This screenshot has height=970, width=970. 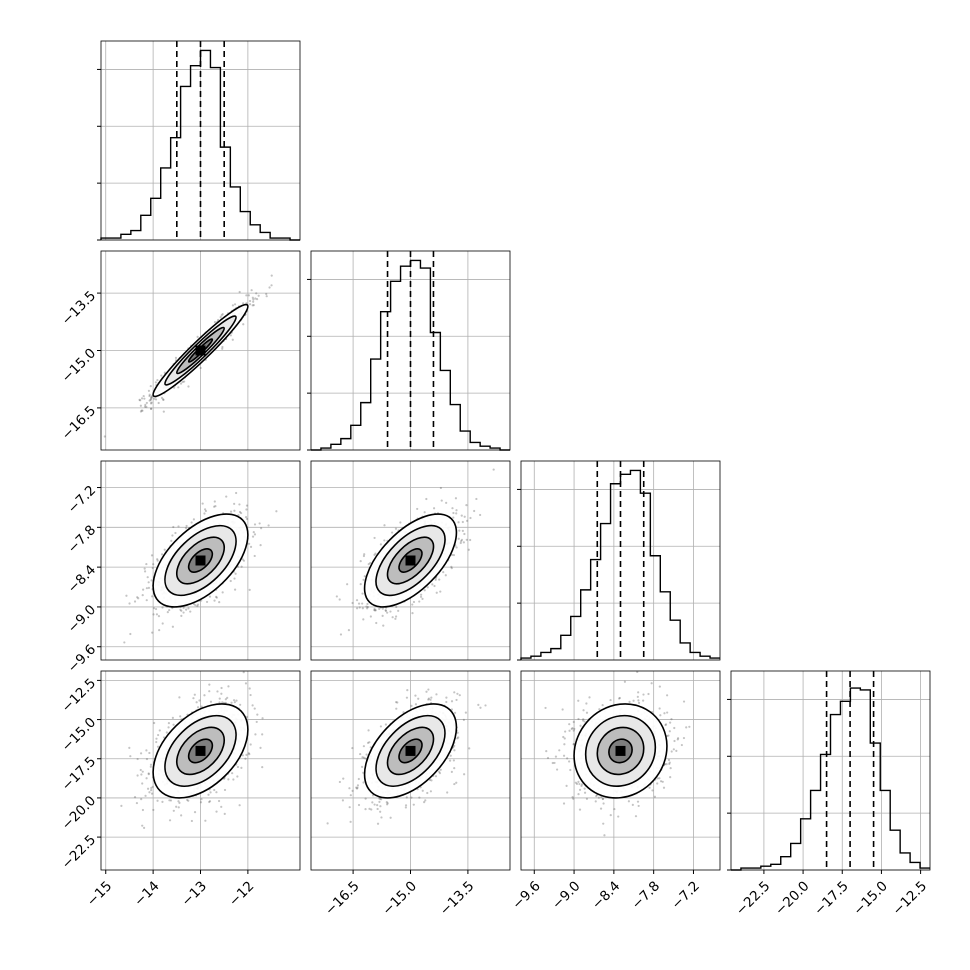 What do you see at coordinates (192, 750) in the screenshot?
I see `panel-content` at bounding box center [192, 750].